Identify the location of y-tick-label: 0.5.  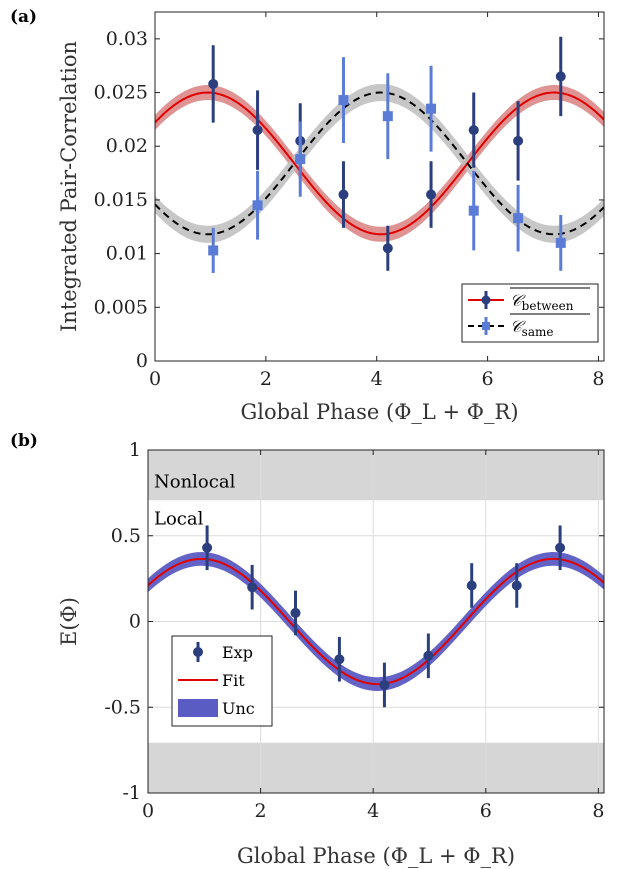
(126, 536).